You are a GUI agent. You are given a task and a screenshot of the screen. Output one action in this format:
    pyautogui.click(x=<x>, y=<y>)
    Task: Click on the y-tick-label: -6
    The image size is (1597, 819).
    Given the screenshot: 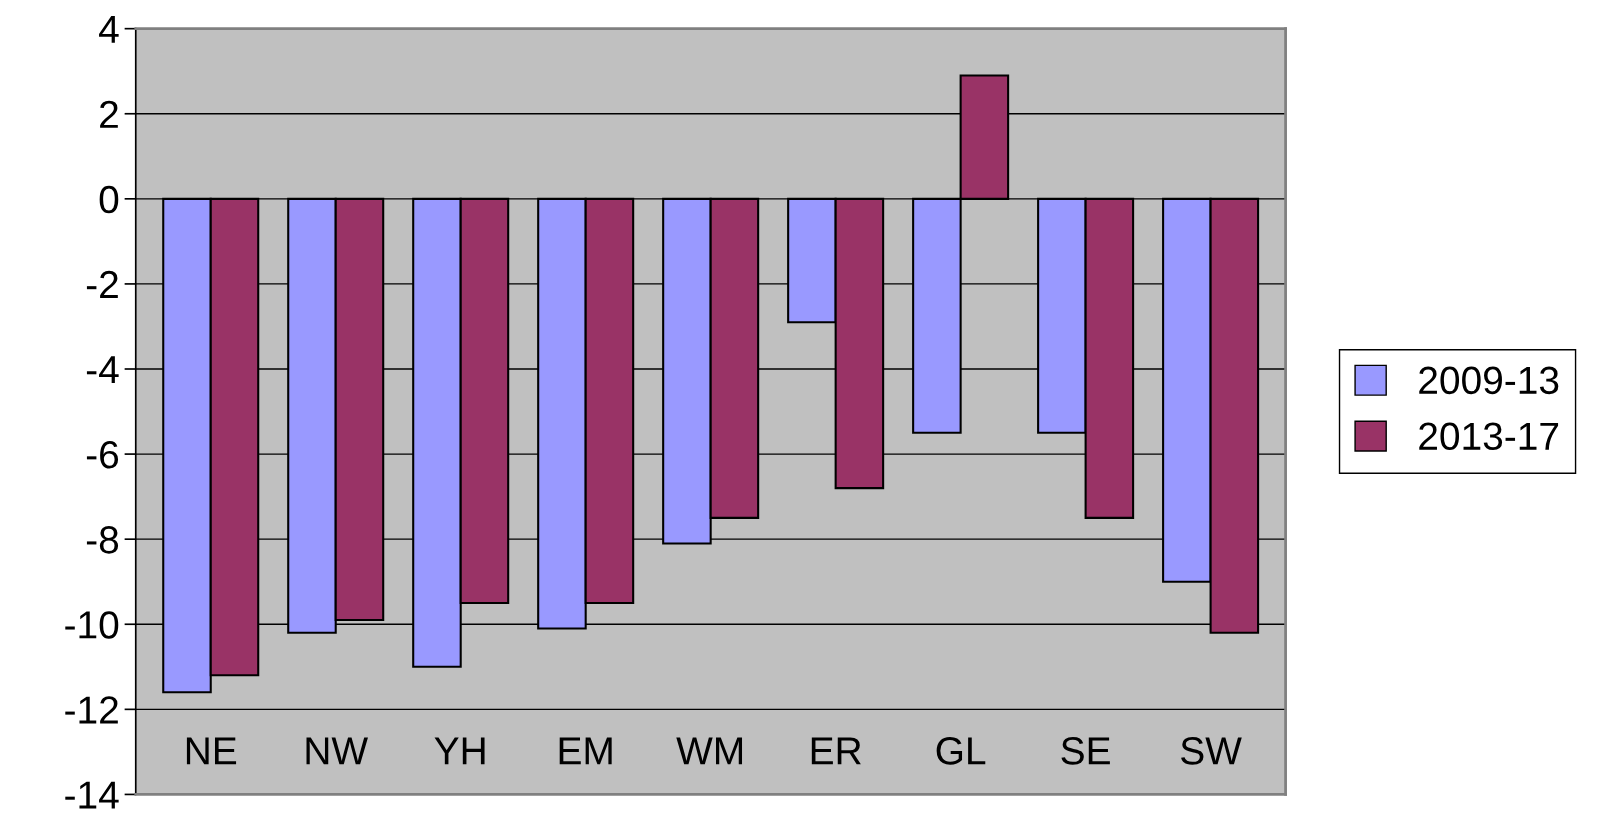 What is the action you would take?
    pyautogui.click(x=102, y=455)
    